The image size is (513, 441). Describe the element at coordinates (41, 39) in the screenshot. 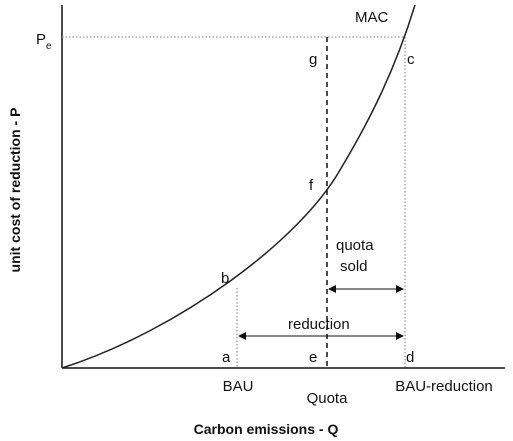

I see `price-main: P` at that location.